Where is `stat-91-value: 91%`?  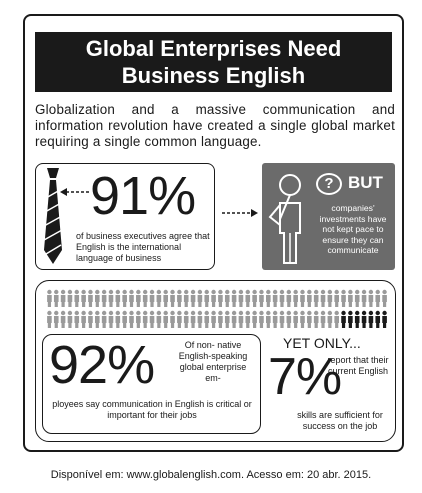
stat-91-value: 91% is located at coordinates (143, 196).